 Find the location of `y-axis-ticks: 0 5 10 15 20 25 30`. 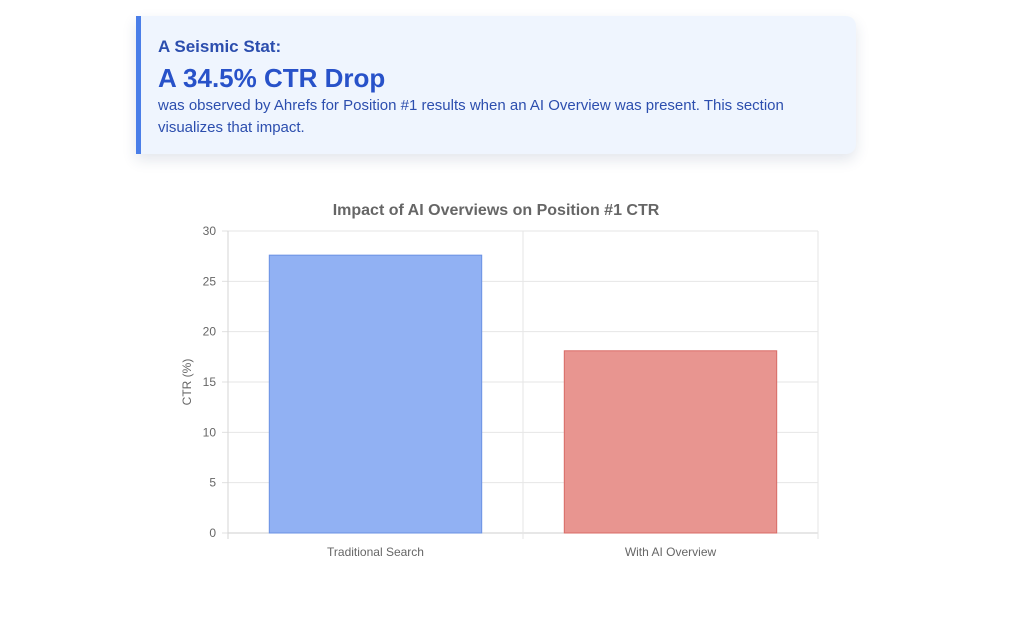

y-axis-ticks: 0 5 10 15 20 25 30 is located at coordinates (210, 382).